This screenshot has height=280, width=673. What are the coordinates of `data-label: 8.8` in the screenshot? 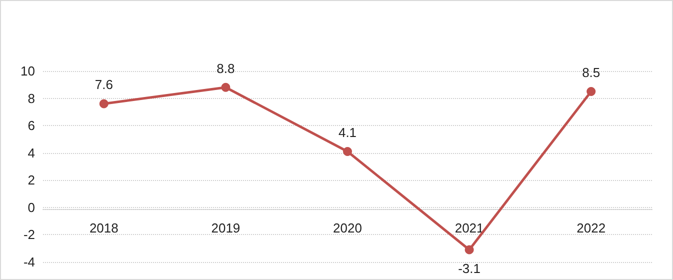 It's located at (225, 68).